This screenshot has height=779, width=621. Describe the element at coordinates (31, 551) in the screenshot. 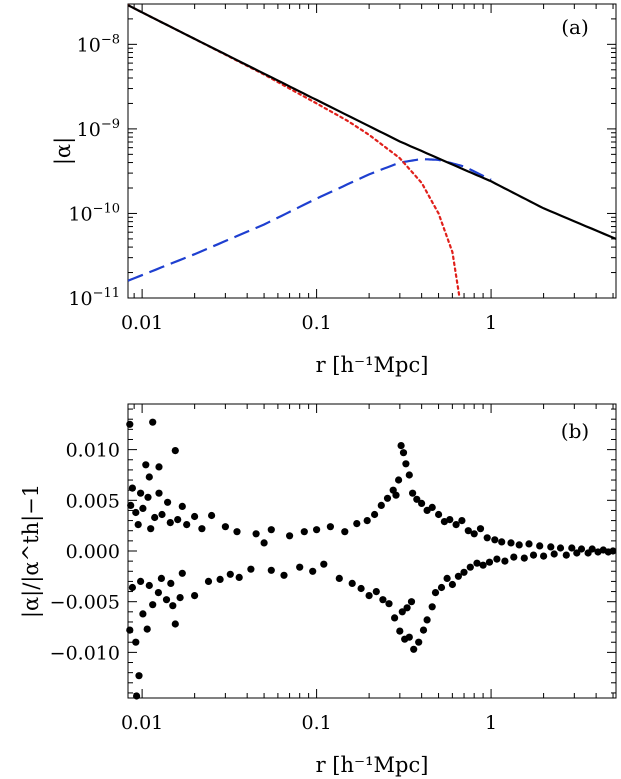

I see `panel-b-ylabel: |α|/|α^th|−1` at that location.